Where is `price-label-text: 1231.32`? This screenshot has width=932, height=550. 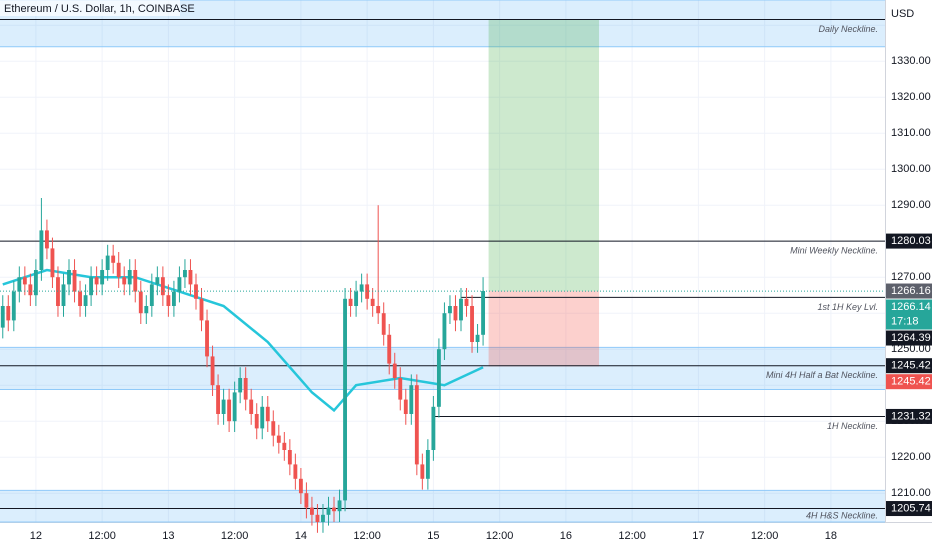
price-label-text: 1231.32 is located at coordinates (911, 416).